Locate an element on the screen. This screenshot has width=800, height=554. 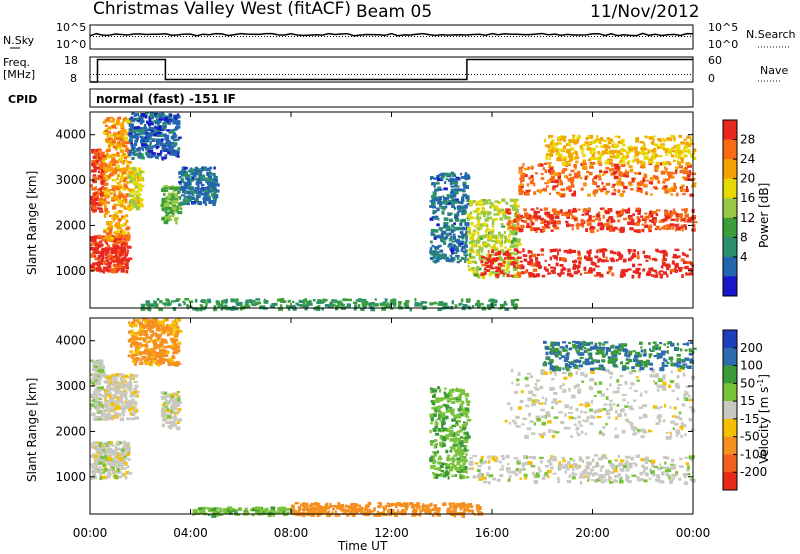
freq-series is located at coordinates (391, 70).